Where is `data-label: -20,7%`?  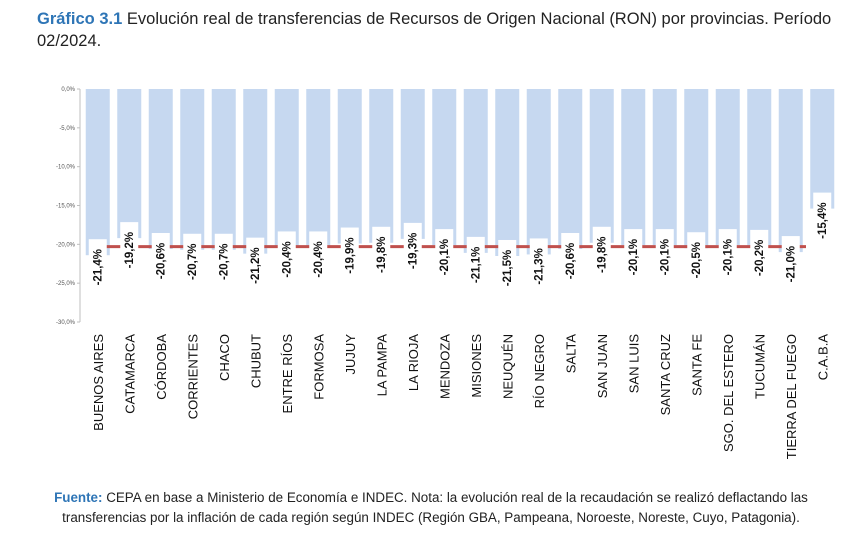
data-label: -20,7% is located at coordinates (225, 262).